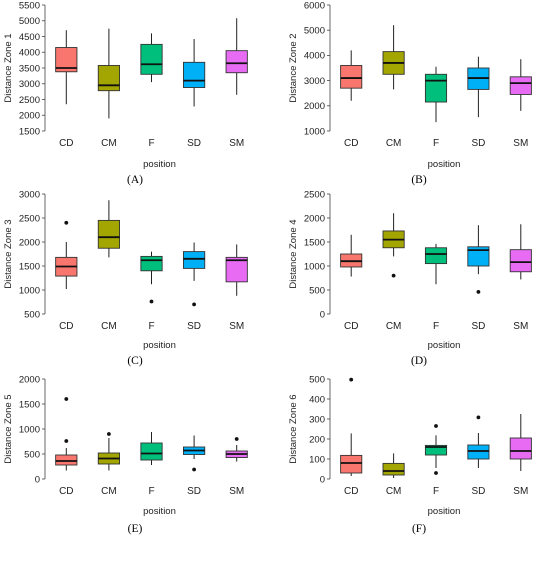 The width and height of the screenshot is (550, 572). I want to click on y-axis-title: Distance Zone 6, so click(293, 428).